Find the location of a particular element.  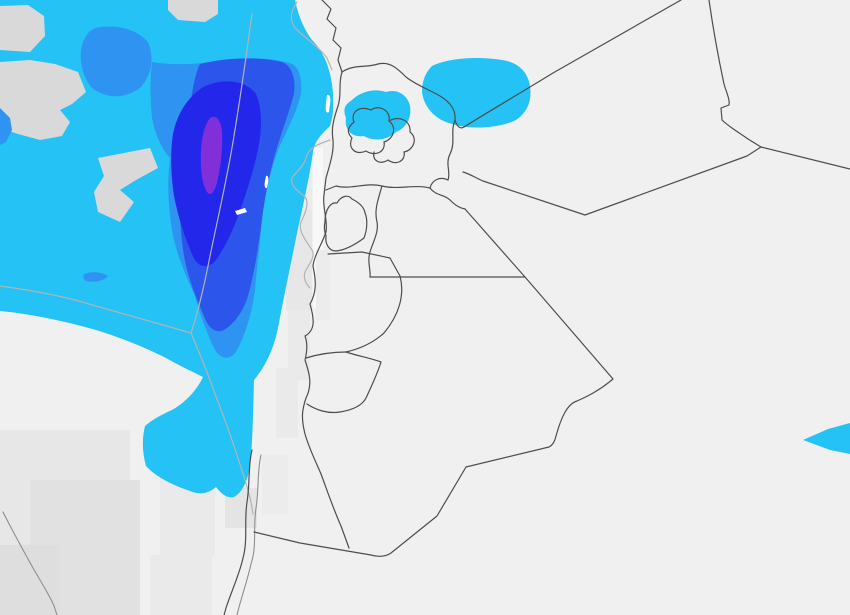

border-egypt-israel is located at coordinates (222, 423).